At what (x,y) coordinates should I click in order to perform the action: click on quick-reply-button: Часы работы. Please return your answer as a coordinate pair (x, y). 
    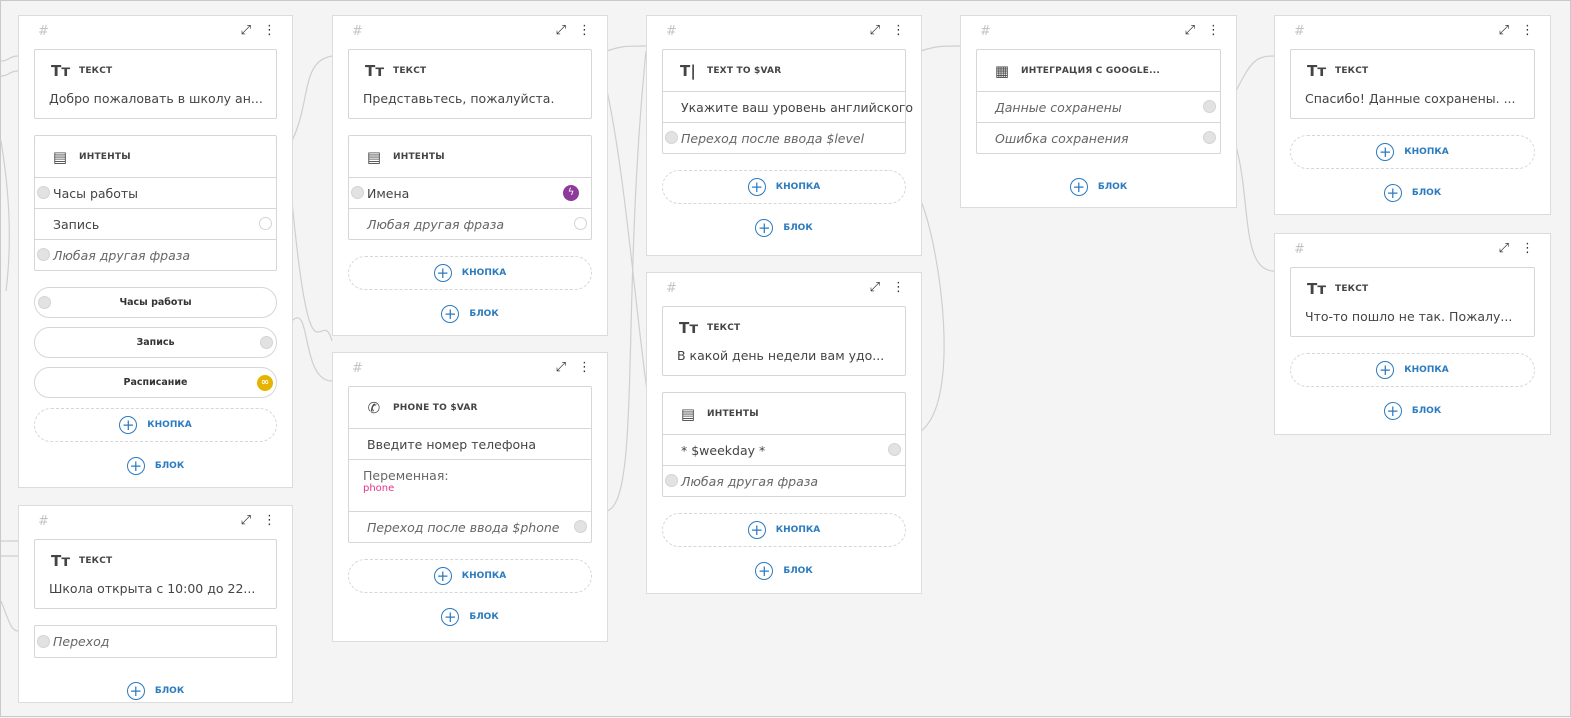
    Looking at the image, I should click on (155, 302).